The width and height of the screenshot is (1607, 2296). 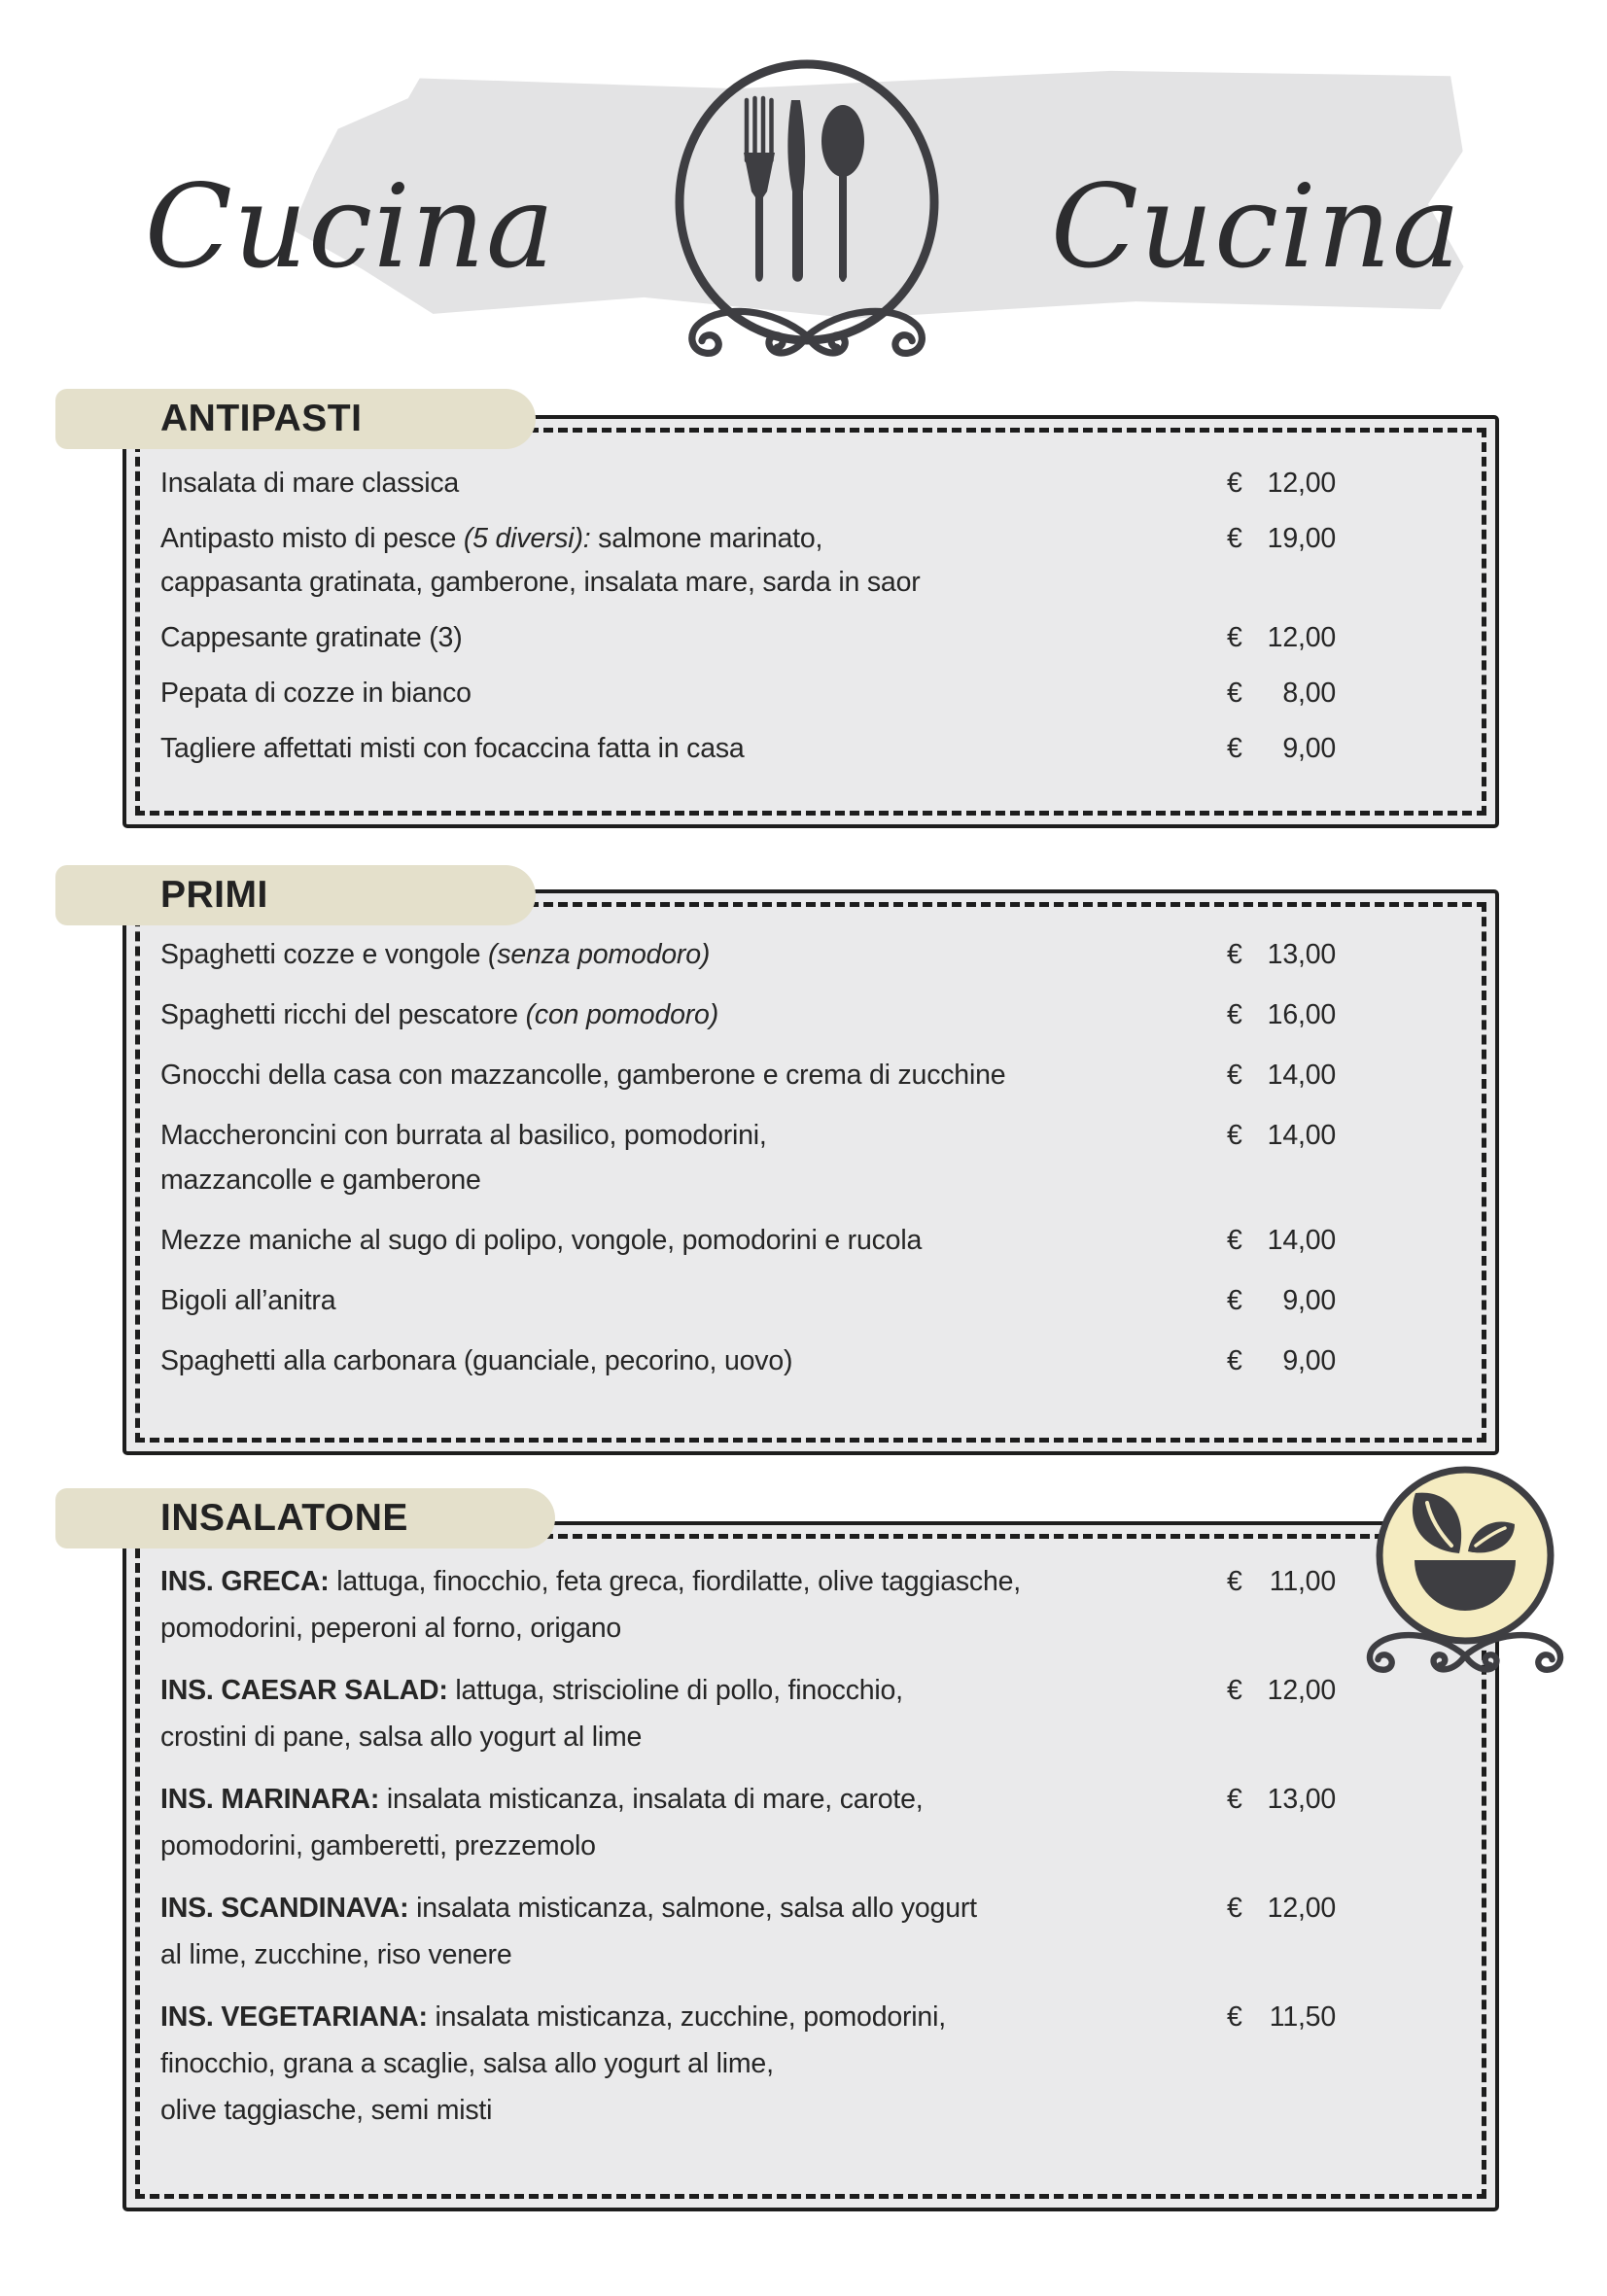 What do you see at coordinates (748, 1300) in the screenshot?
I see `menu-item: Bigoli all’anitra €9,00` at bounding box center [748, 1300].